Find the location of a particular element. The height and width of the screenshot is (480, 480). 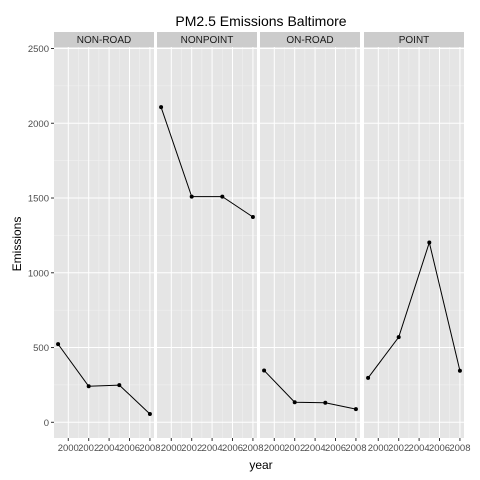

series-line-nonpoint is located at coordinates (207, 162).